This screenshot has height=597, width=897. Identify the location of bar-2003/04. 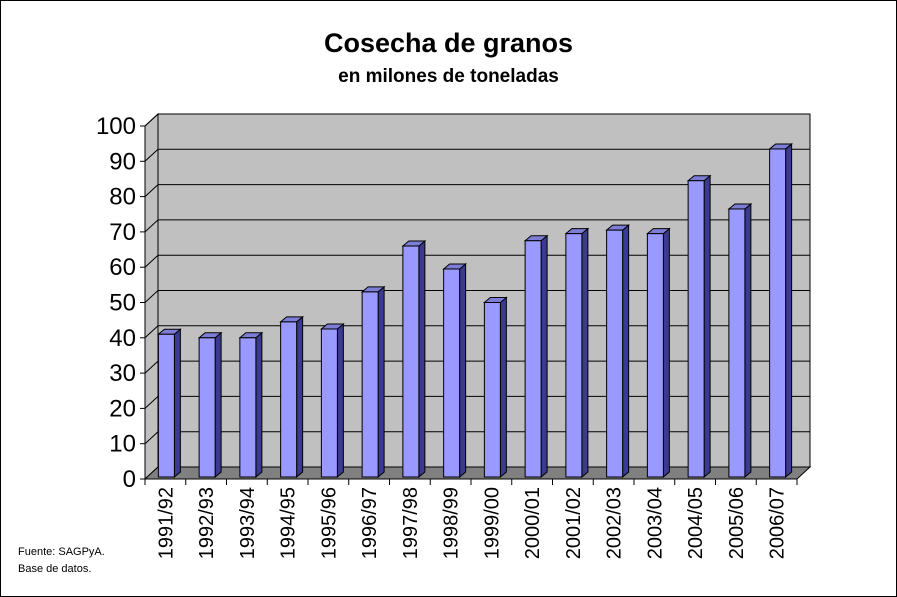
(658, 353).